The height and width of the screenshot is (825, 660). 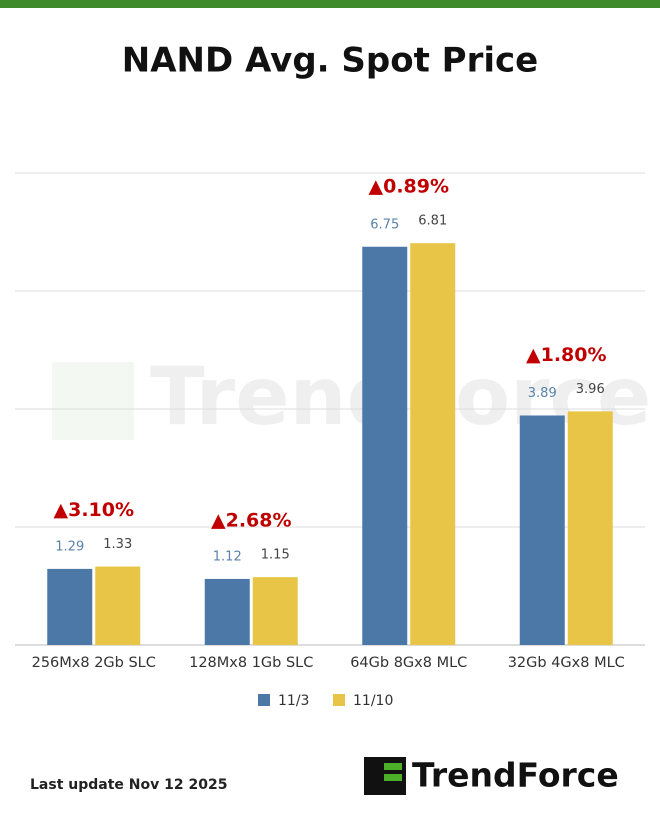 What do you see at coordinates (590, 389) in the screenshot?
I see `value-label: 3.96` at bounding box center [590, 389].